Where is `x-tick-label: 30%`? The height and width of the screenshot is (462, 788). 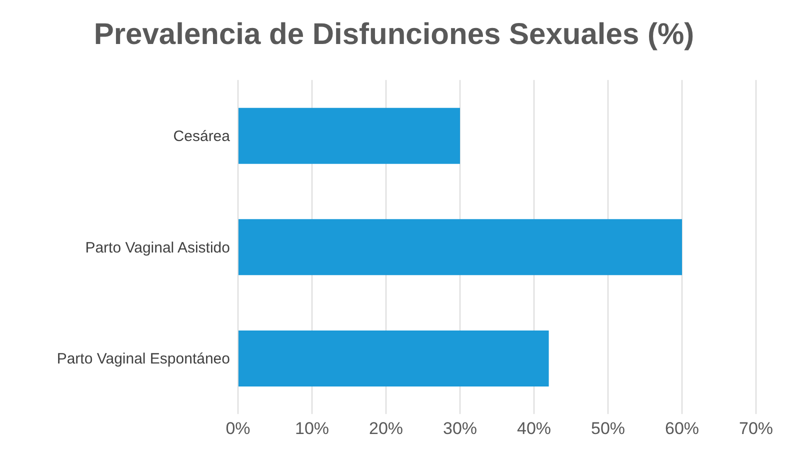 x-tick-label: 30% is located at coordinates (460, 428).